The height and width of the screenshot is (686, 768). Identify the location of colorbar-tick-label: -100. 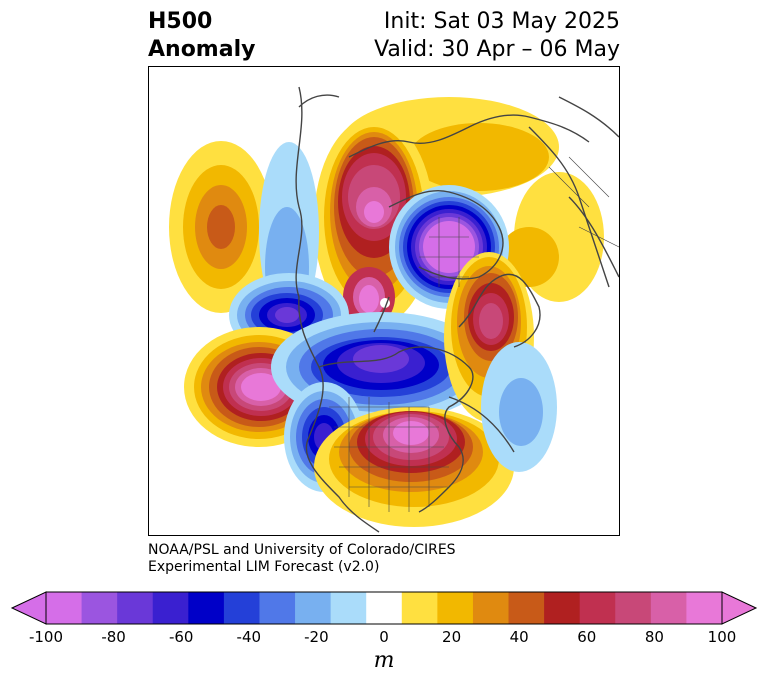
(46, 637).